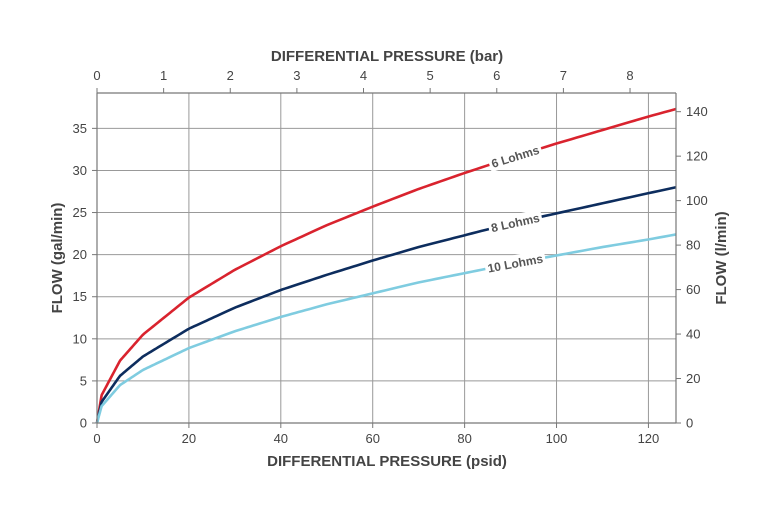 This screenshot has height=520, width=780. I want to click on x2-tick-label: 1, so click(163, 75).